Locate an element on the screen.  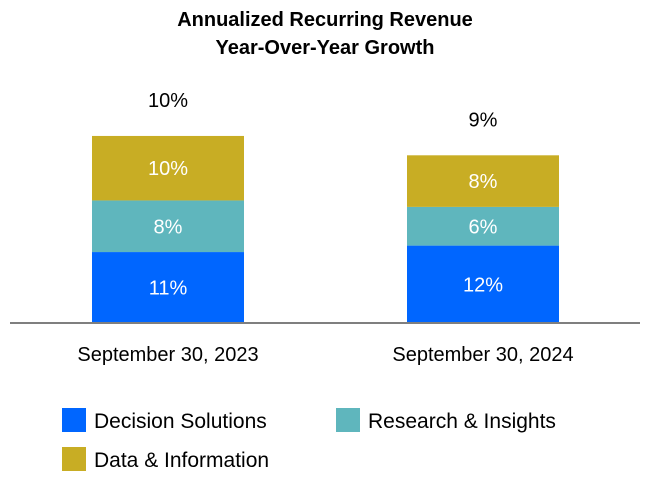
data-label: 11% is located at coordinates (168, 289).